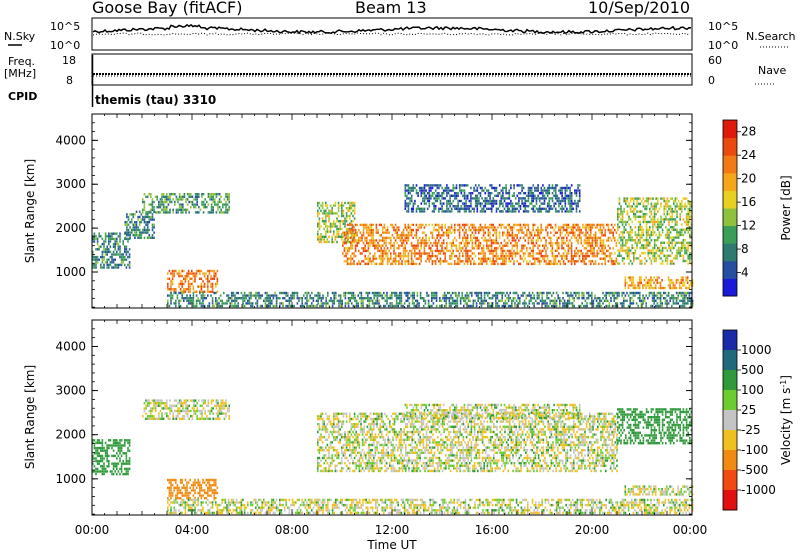 Image resolution: width=800 pixels, height=558 pixels. I want to click on nsky-tick-high: 10^5, so click(65, 26).